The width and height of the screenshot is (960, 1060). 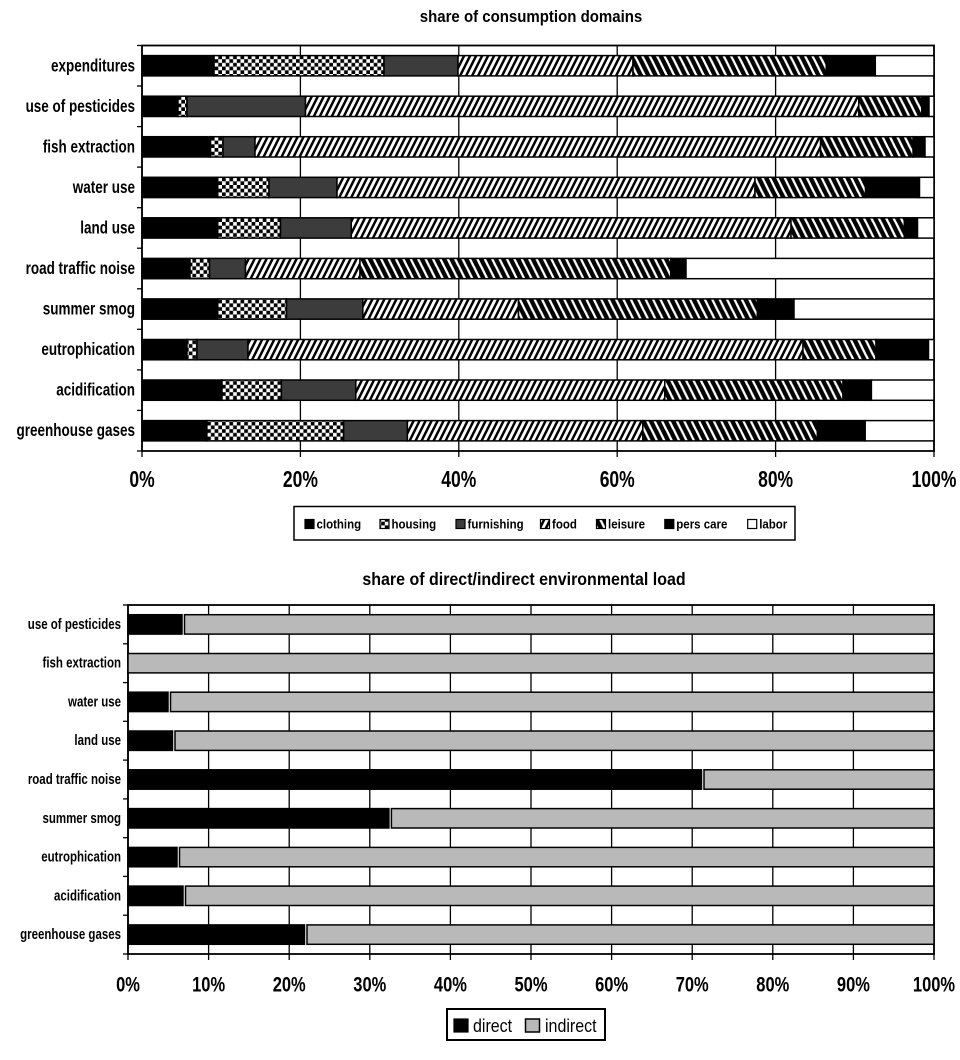 I want to click on svg-text: pers care, so click(x=701, y=524).